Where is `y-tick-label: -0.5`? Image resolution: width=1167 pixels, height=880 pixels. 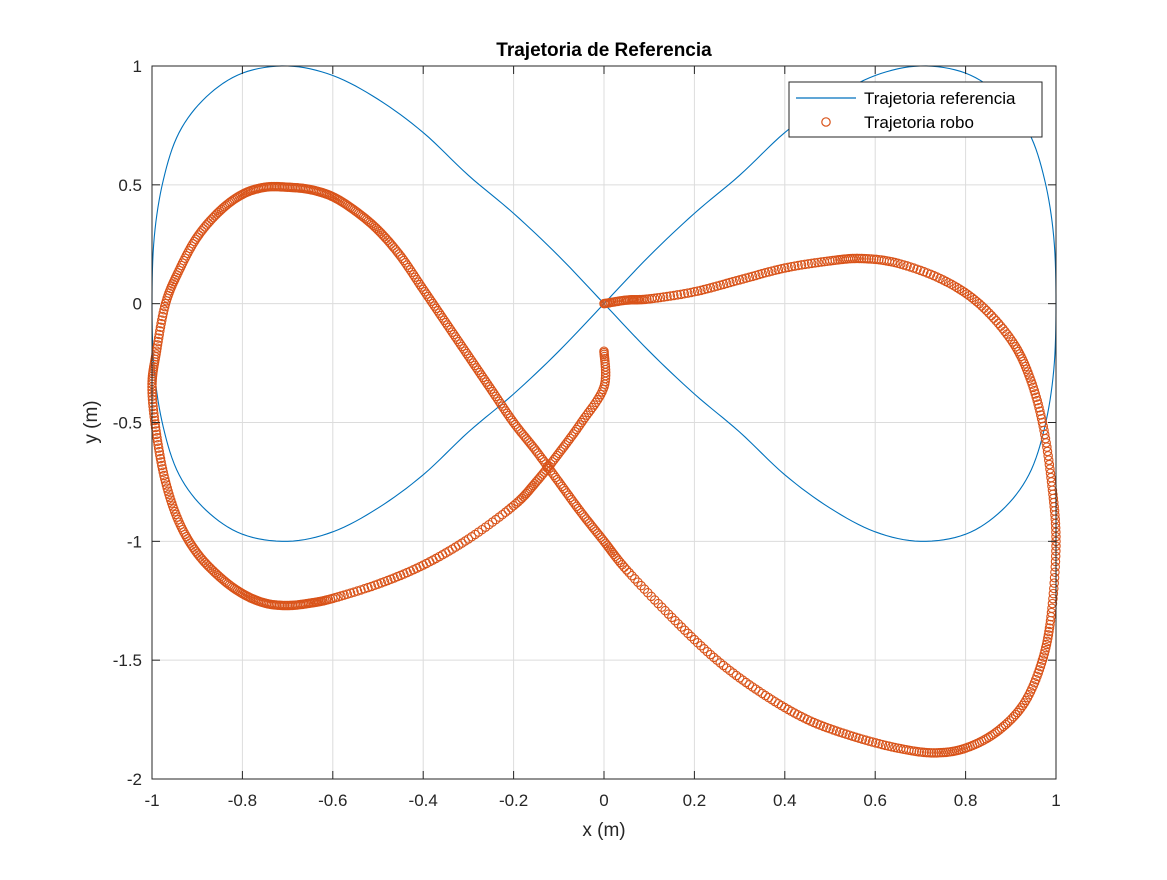
y-tick-label: -0.5 is located at coordinates (127, 423).